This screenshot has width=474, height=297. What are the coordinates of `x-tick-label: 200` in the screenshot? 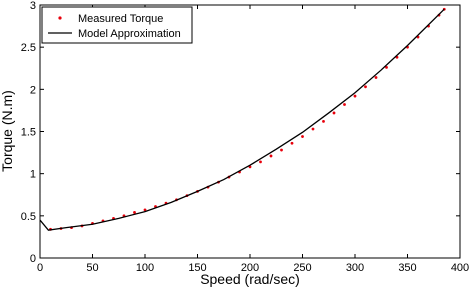 It's located at (250, 268).